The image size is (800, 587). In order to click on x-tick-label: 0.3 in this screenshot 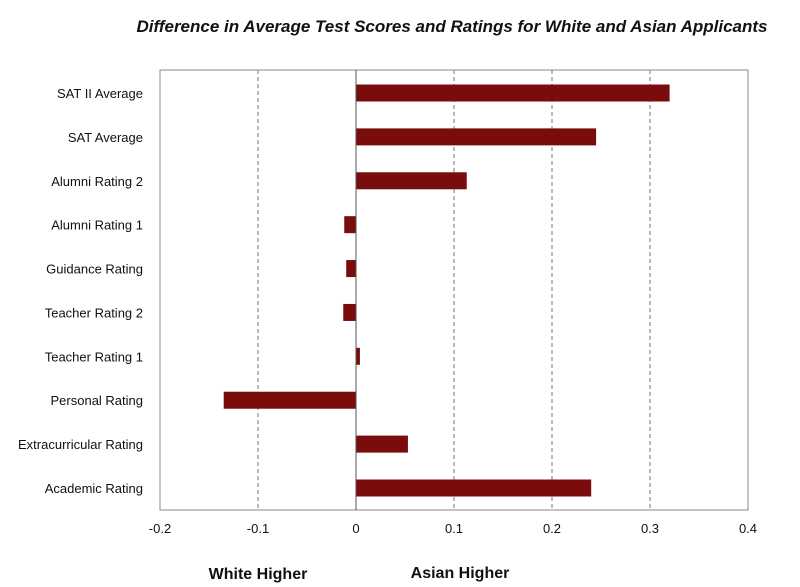, I will do `click(650, 528)`.